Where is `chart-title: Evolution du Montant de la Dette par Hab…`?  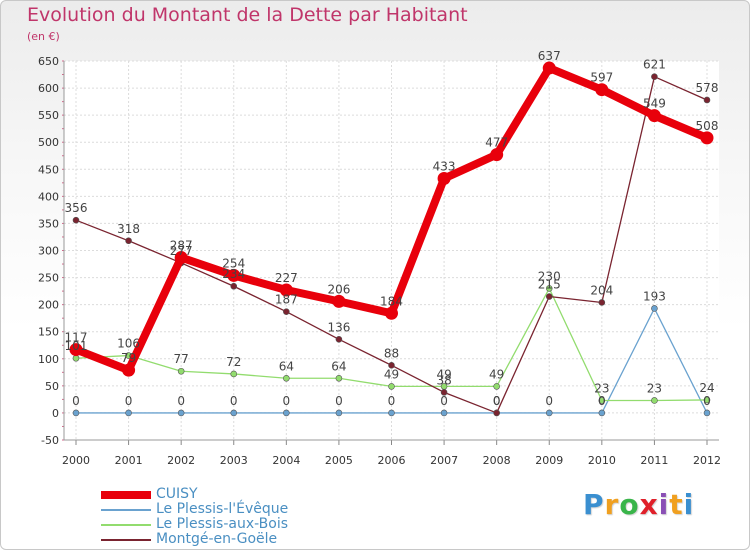
chart-title: Evolution du Montant de la Dette par Hab… is located at coordinates (247, 15).